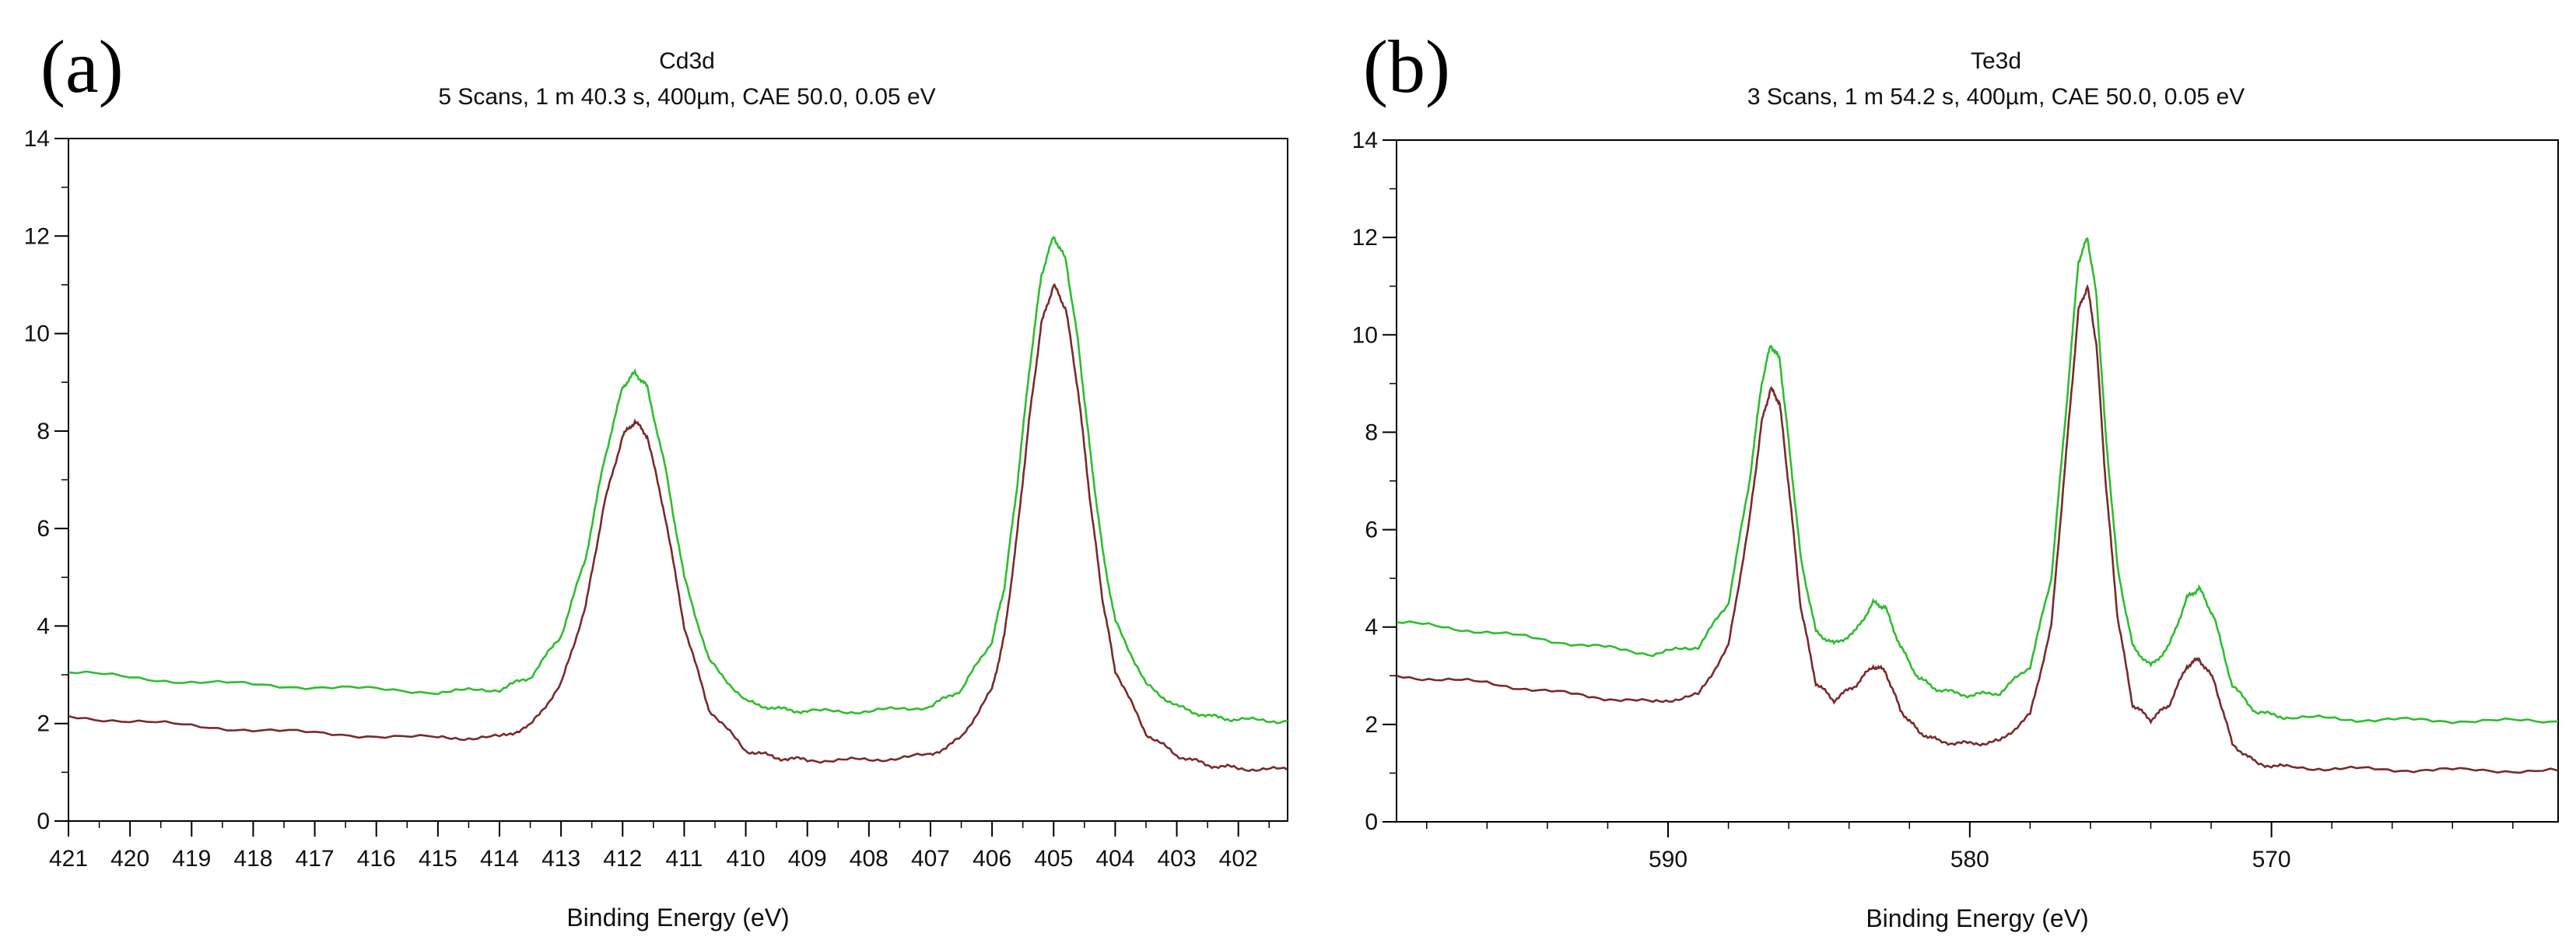  What do you see at coordinates (684, 859) in the screenshot?
I see `x-tick-label: 411` at bounding box center [684, 859].